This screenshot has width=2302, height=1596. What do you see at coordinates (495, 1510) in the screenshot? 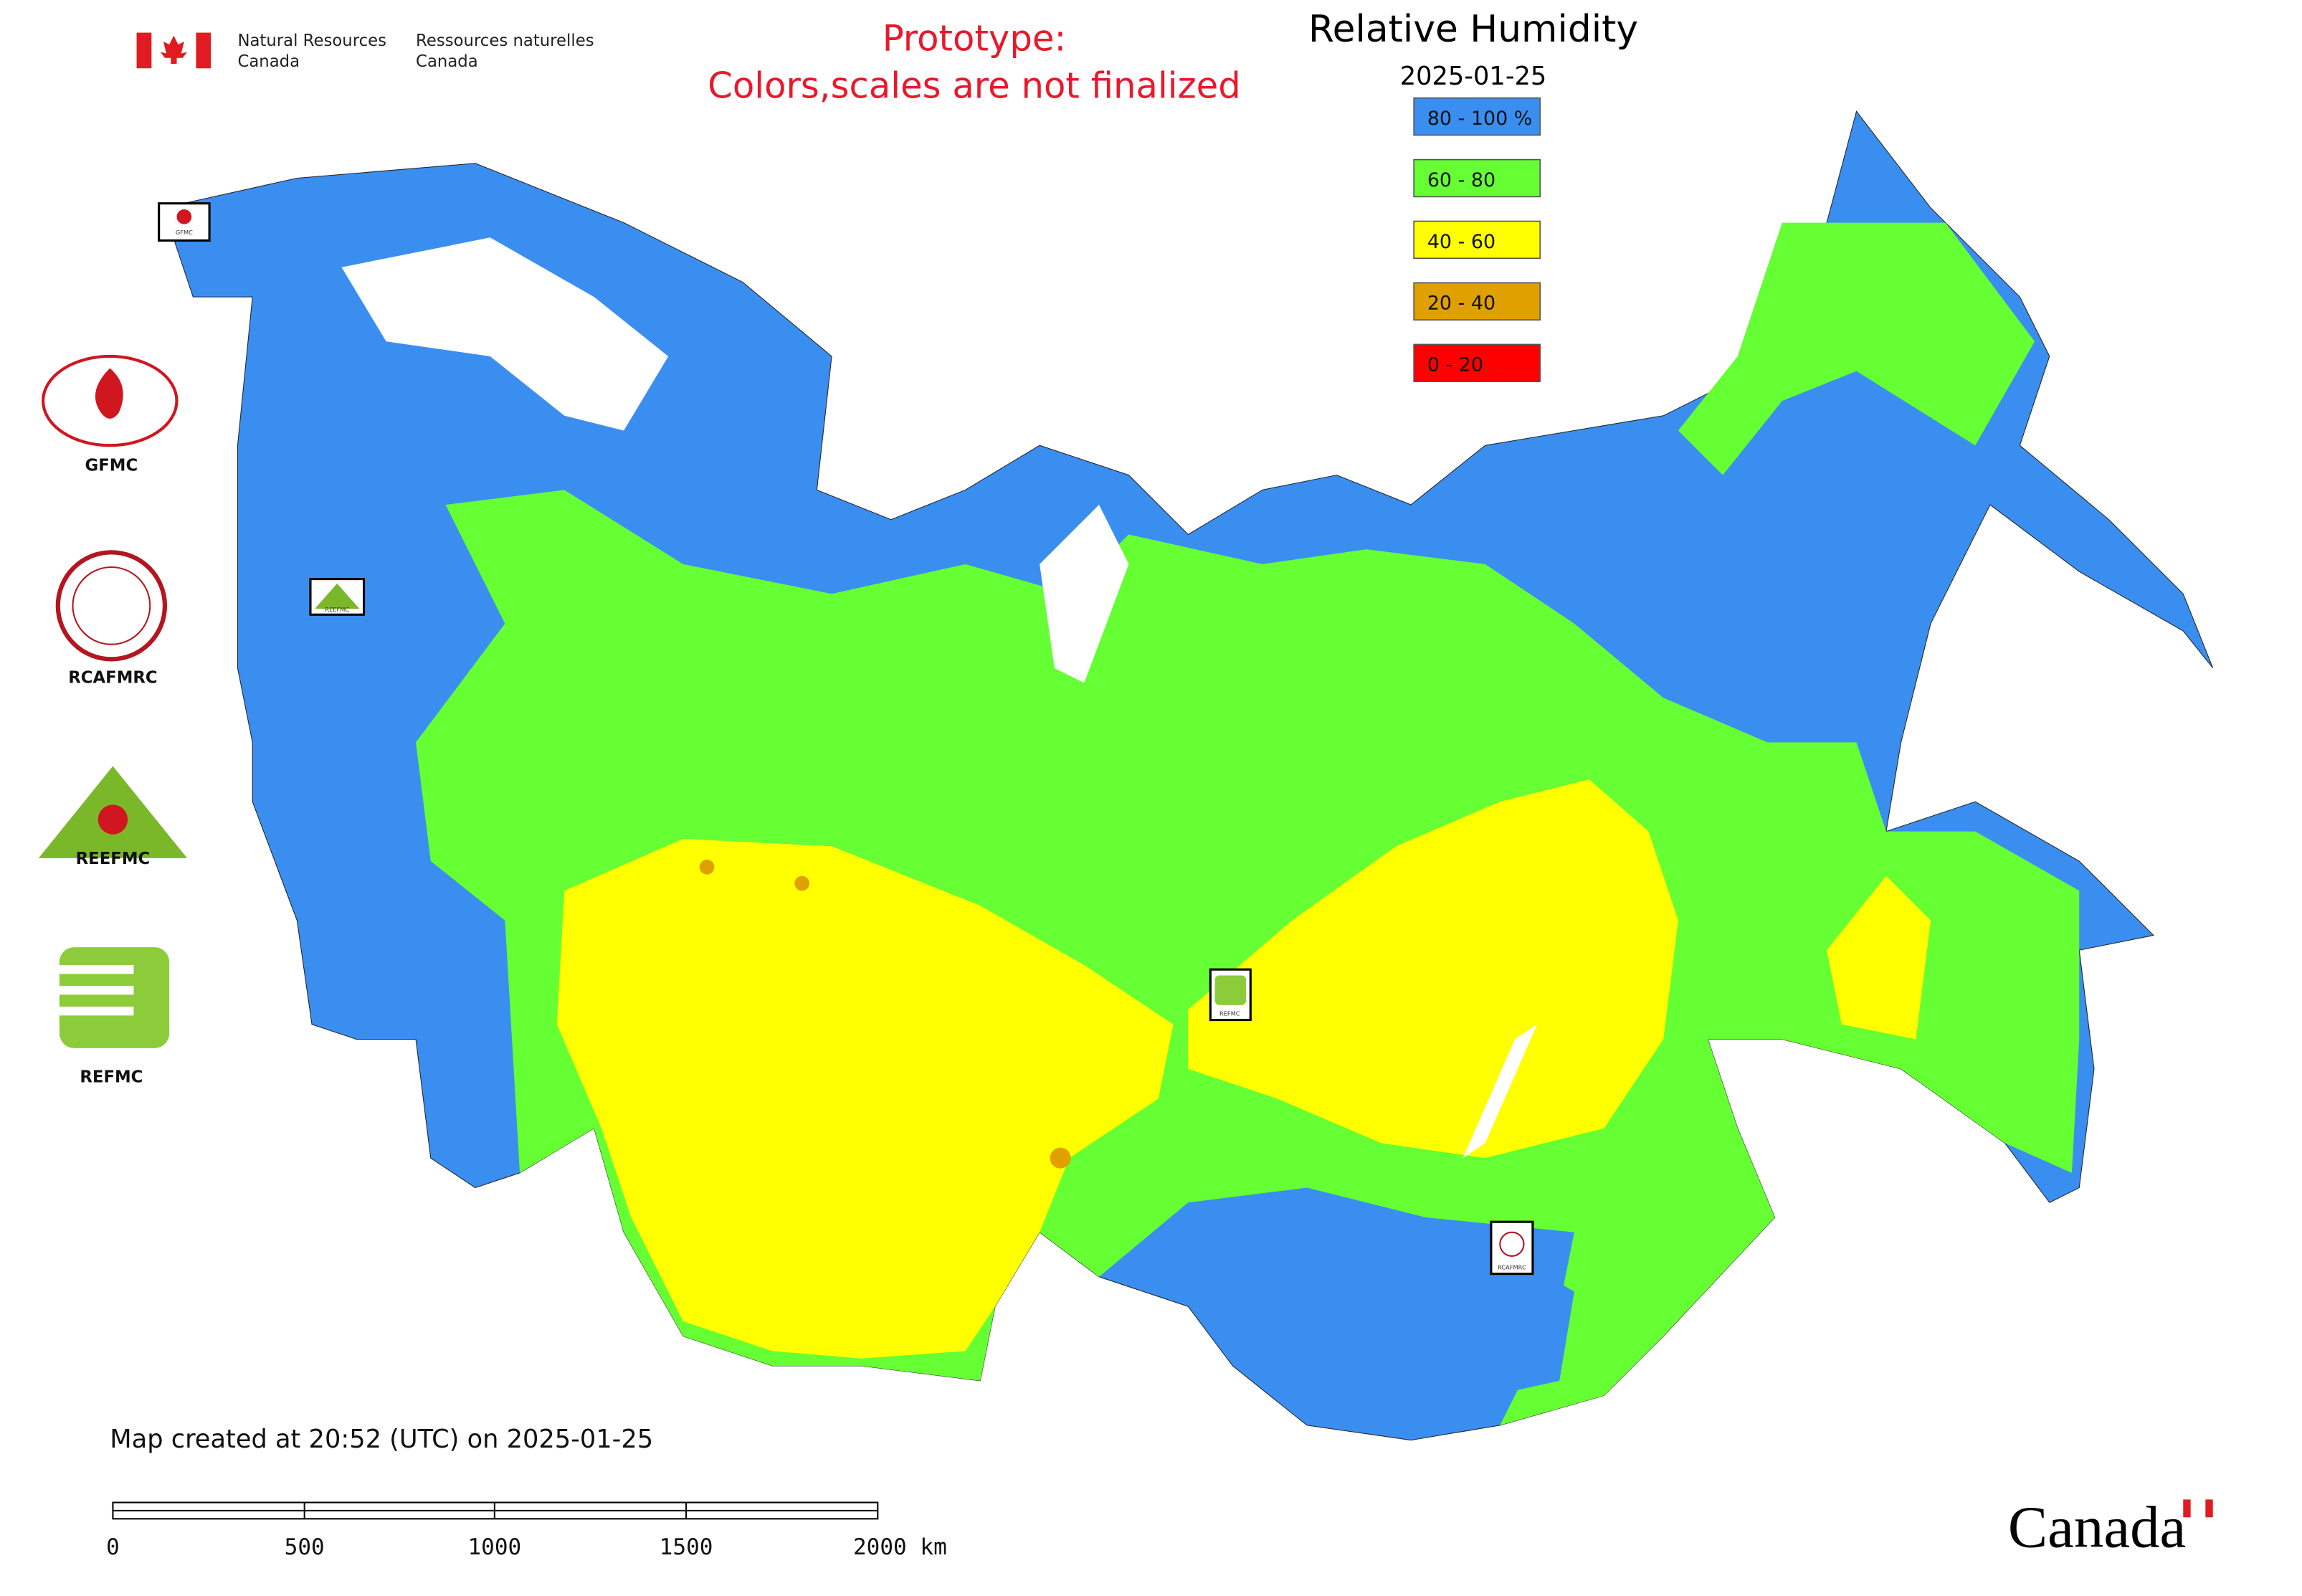
I see `scale-bar` at bounding box center [495, 1510].